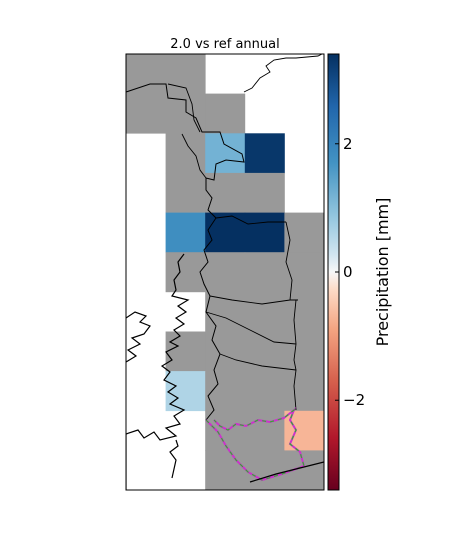  I want to click on region-border, so click(255, 444).